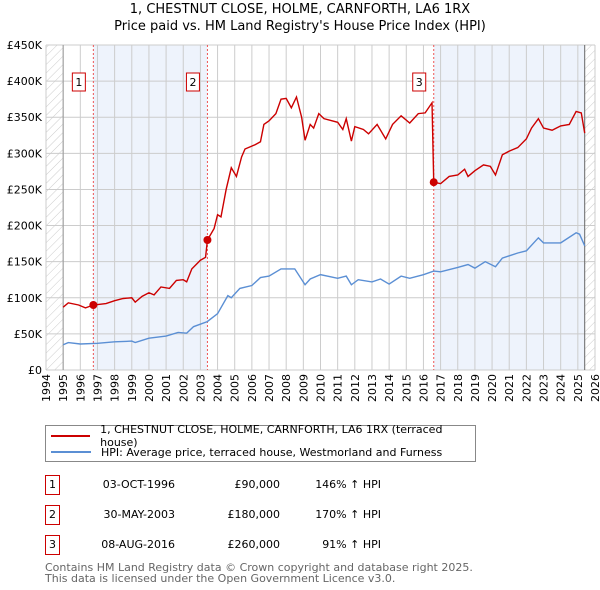 The width and height of the screenshot is (600, 590). I want to click on x-tick-label: 2011, so click(338, 388).